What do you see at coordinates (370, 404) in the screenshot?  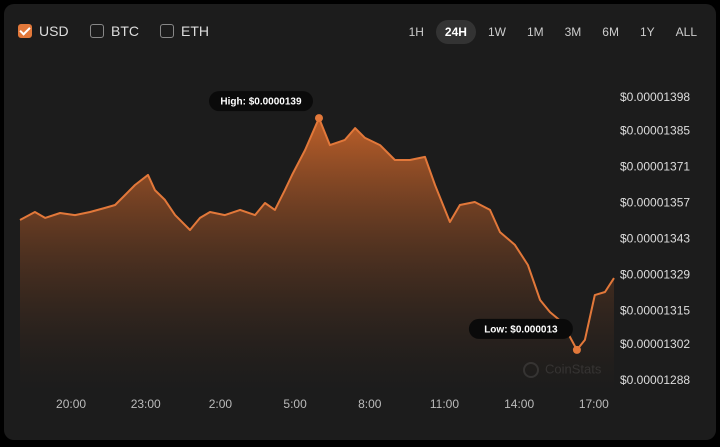 I see `x-tick-label: 8:00` at bounding box center [370, 404].